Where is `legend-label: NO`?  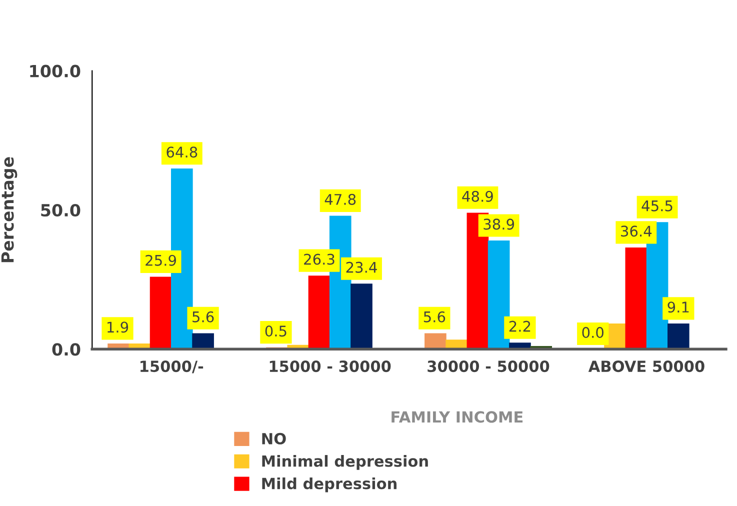
legend-label: NO is located at coordinates (274, 438).